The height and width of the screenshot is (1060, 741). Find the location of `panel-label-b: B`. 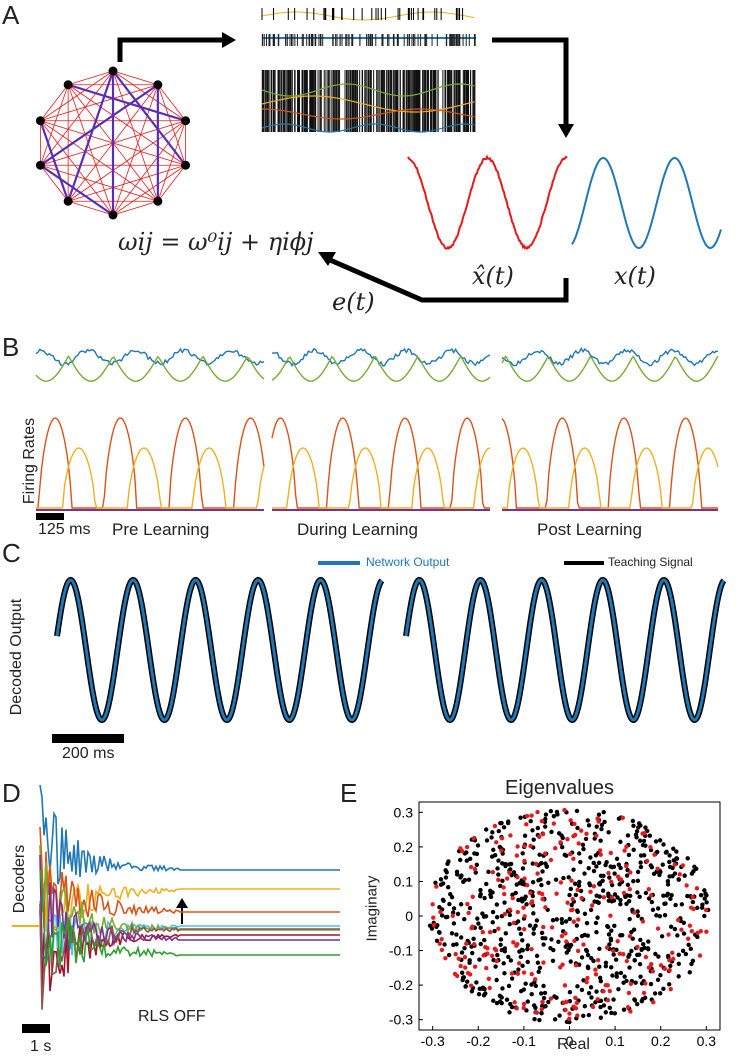

panel-label-b: B is located at coordinates (11, 347).